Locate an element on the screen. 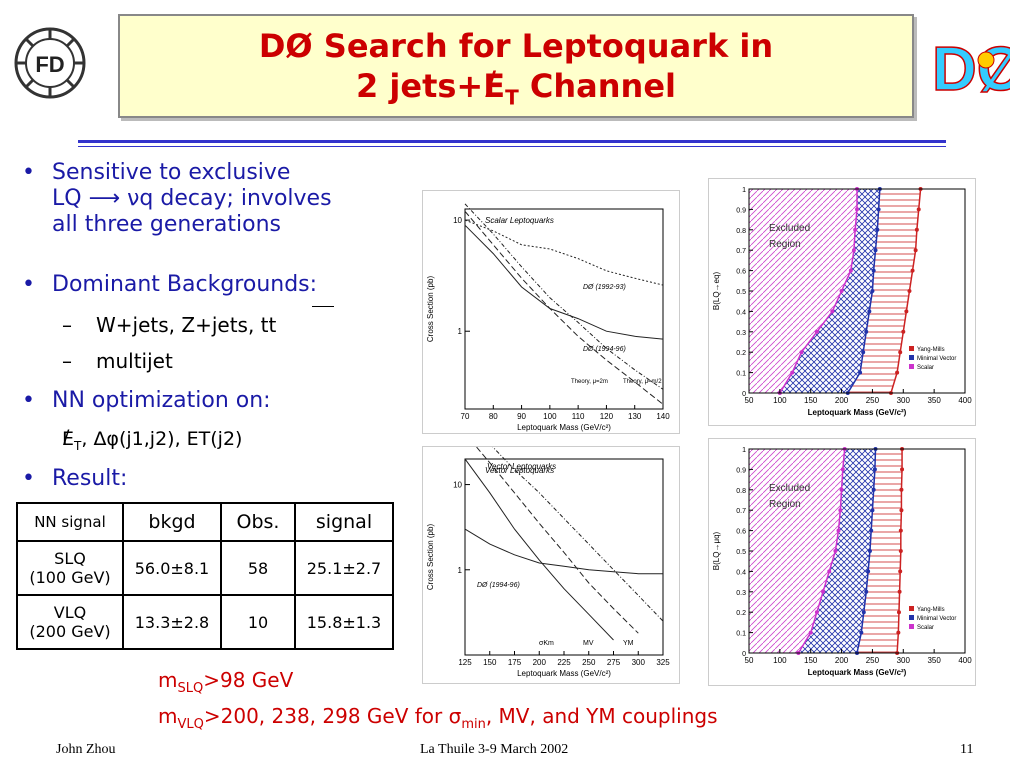 This screenshot has width=1024, height=768. row-name: SLQ (100 GeV) is located at coordinates (70, 568).